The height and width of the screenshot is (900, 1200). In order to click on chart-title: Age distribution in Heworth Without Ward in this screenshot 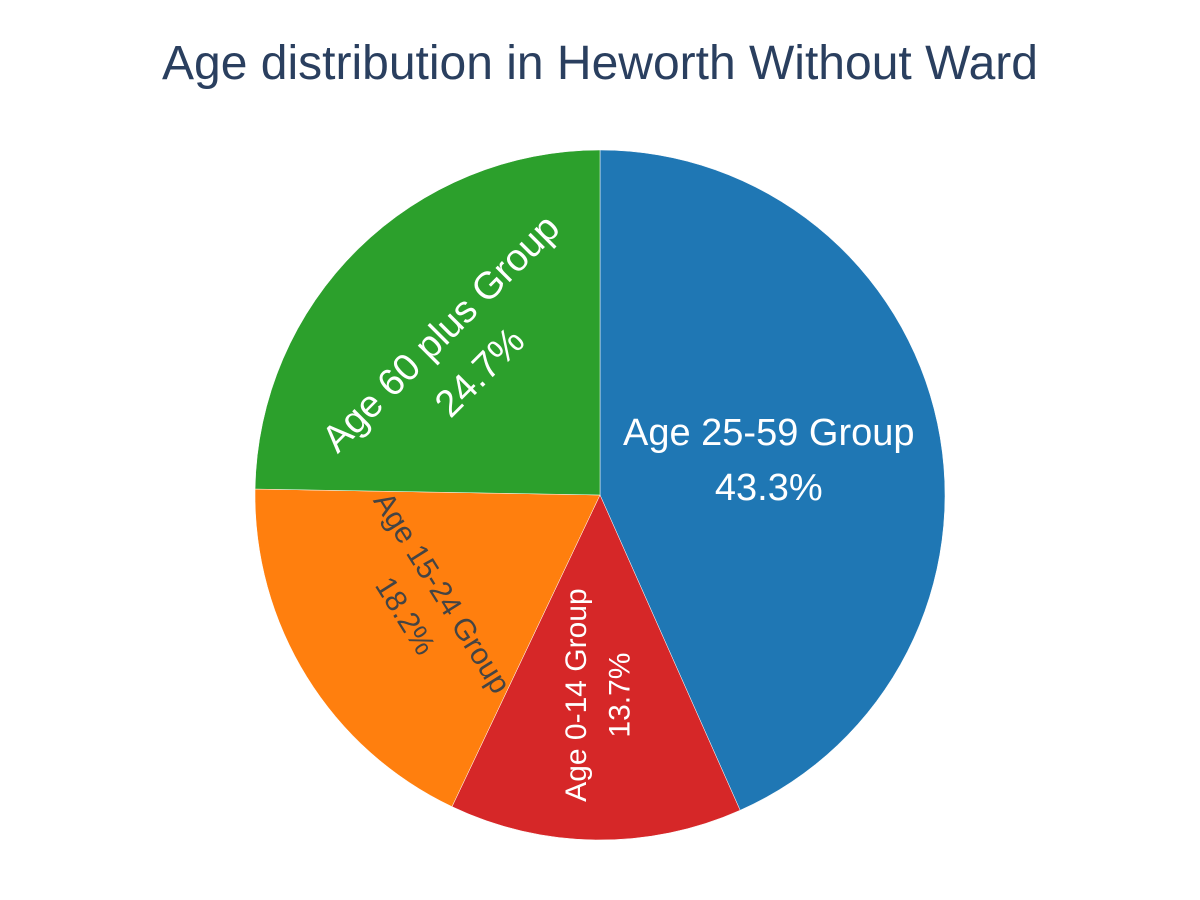, I will do `click(600, 63)`.